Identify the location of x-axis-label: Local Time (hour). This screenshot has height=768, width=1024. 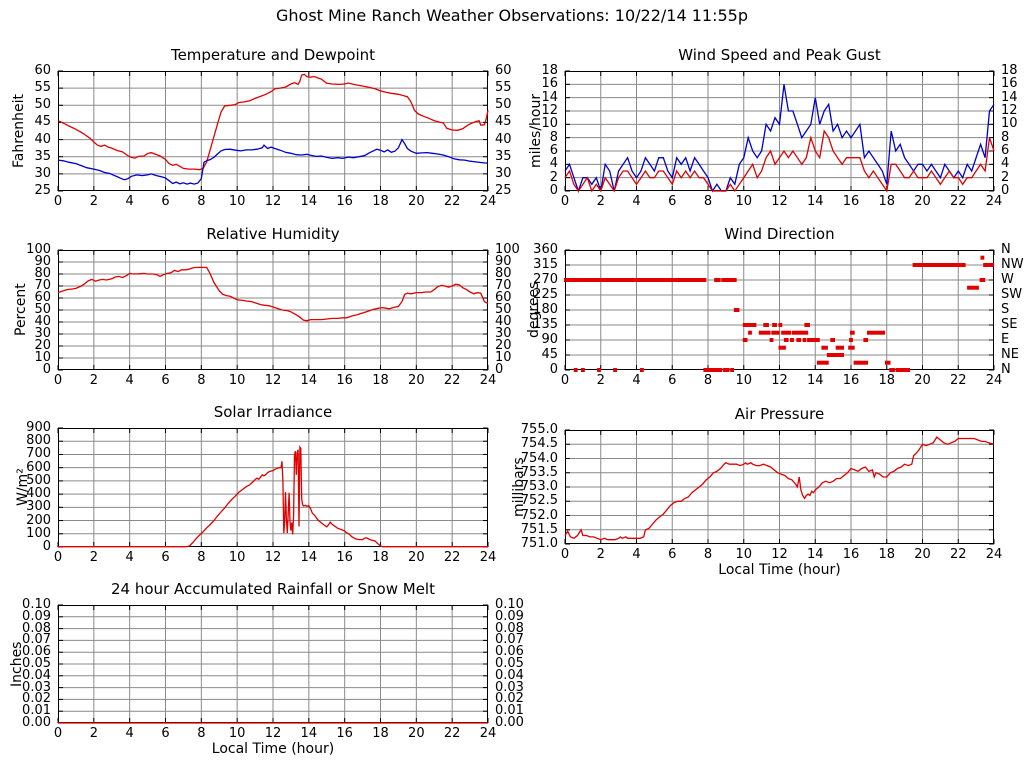
(273, 749).